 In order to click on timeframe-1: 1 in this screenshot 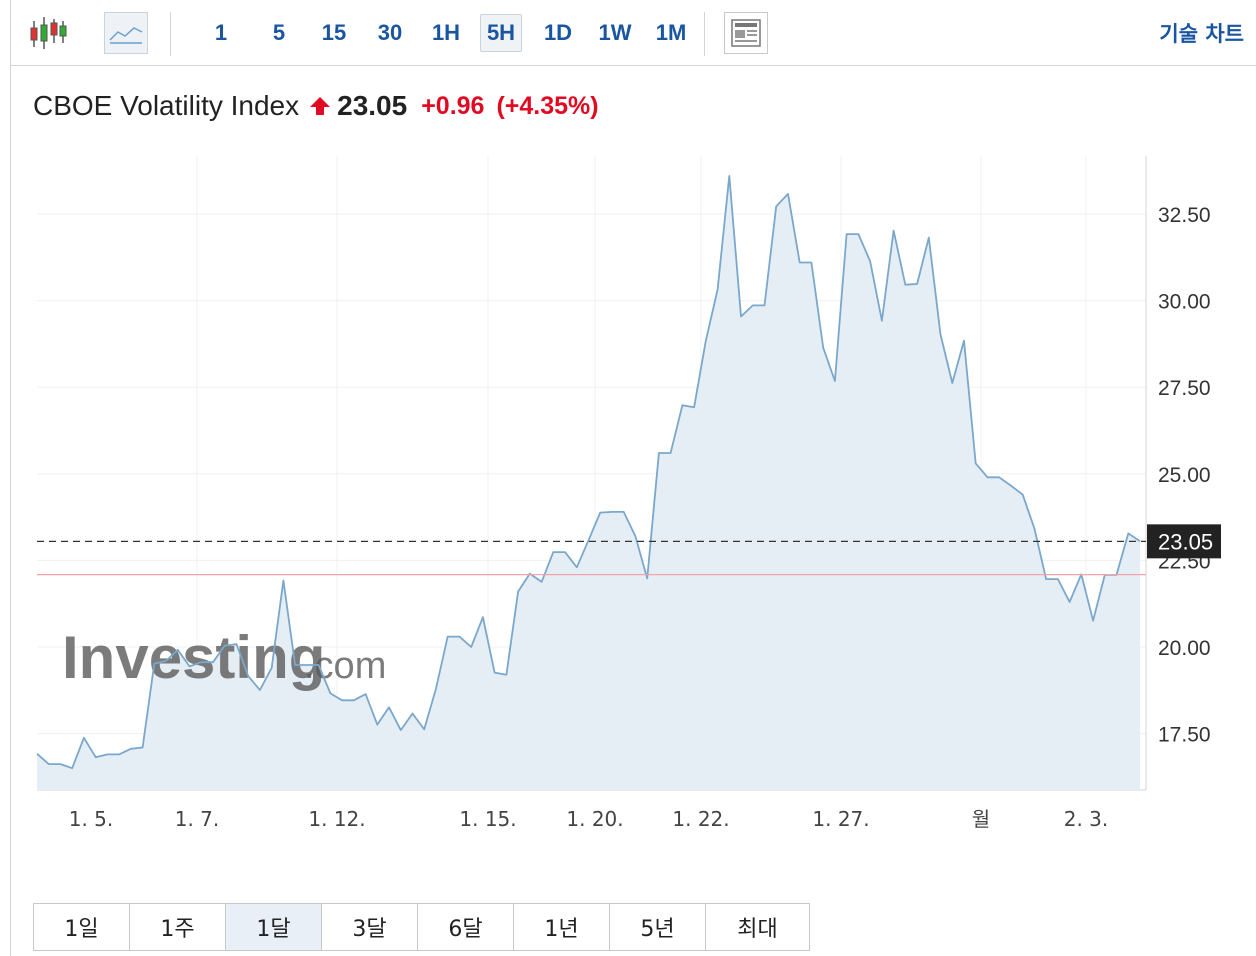, I will do `click(221, 32)`.